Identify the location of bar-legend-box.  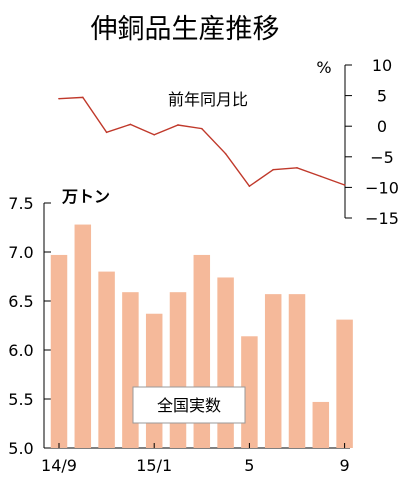
(189, 405).